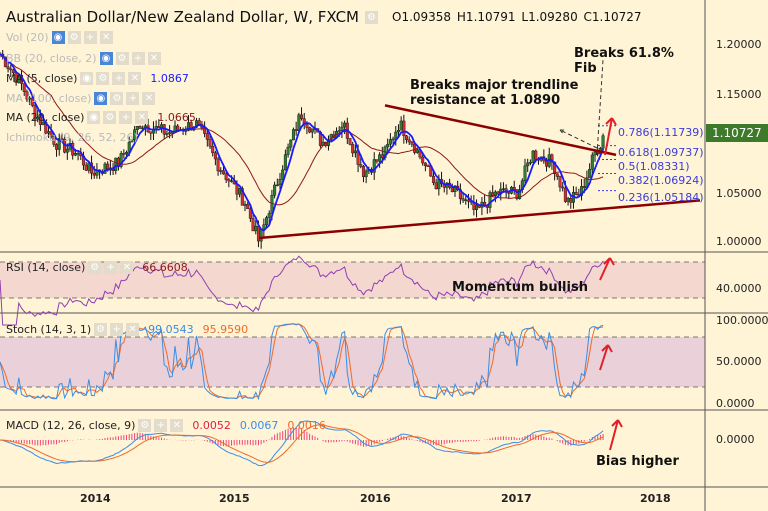  What do you see at coordinates (735, 403) in the screenshot?
I see `stoch-tick: 0.0000` at bounding box center [735, 403].